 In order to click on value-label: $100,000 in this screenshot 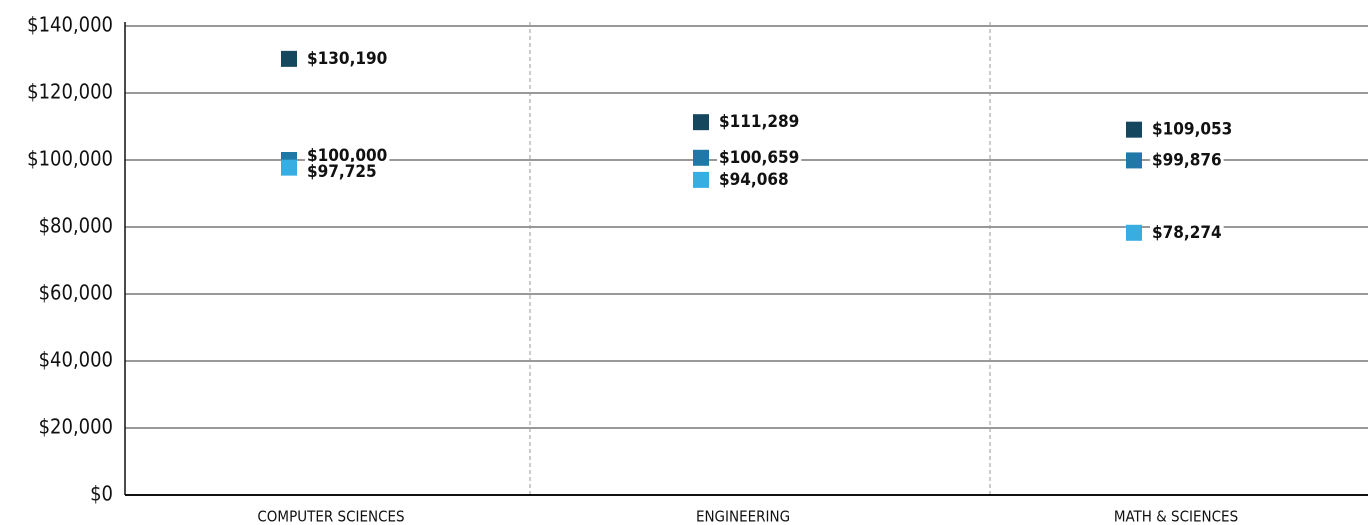, I will do `click(347, 156)`.